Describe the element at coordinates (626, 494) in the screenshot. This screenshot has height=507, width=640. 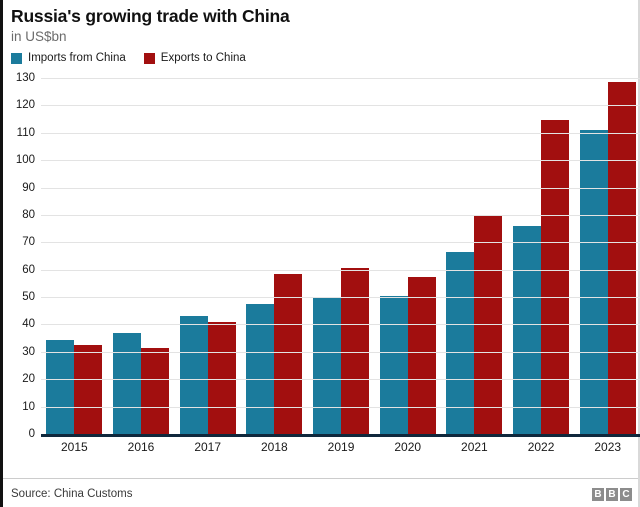
I see `bbc-logo-letter: C` at that location.